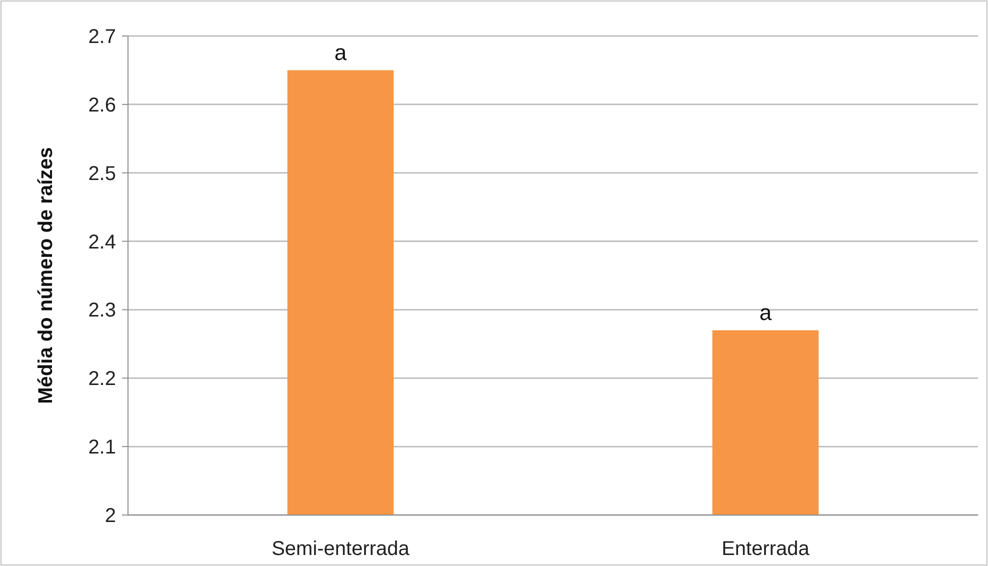 This screenshot has height=566, width=988. Describe the element at coordinates (341, 549) in the screenshot. I see `x-tick-label: Semi-enterrada` at that location.